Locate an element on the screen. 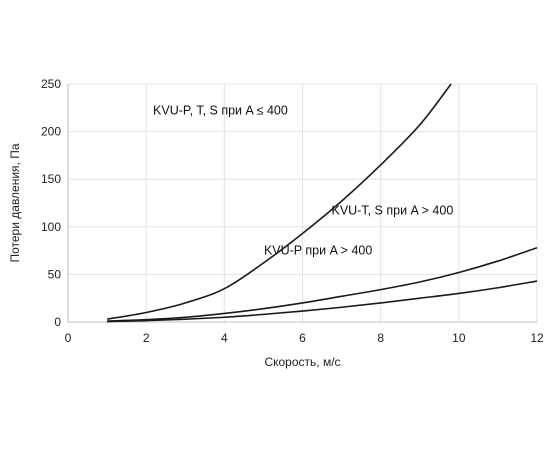  x-tick-label: 2 is located at coordinates (146, 338).